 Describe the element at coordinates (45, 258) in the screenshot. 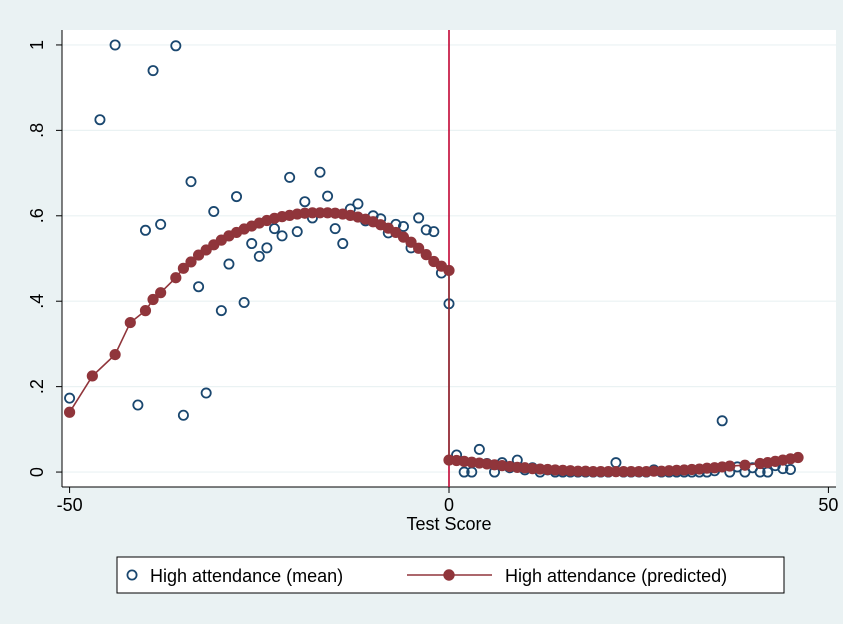

I see `y-axis: 0 .2 .4 .6 .8 1` at that location.